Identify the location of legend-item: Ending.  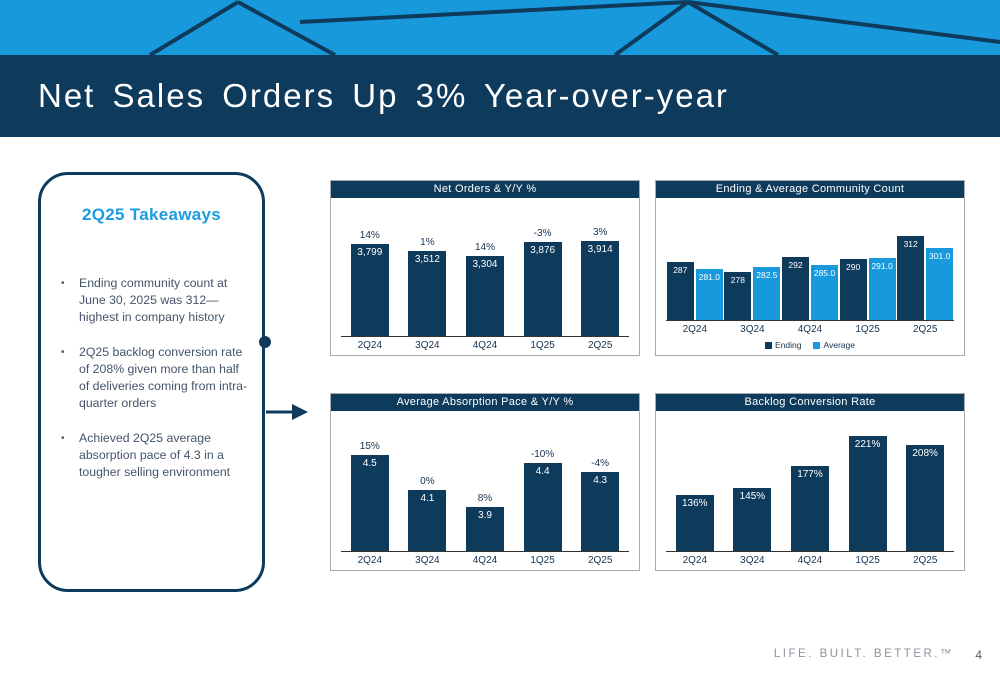
(783, 345).